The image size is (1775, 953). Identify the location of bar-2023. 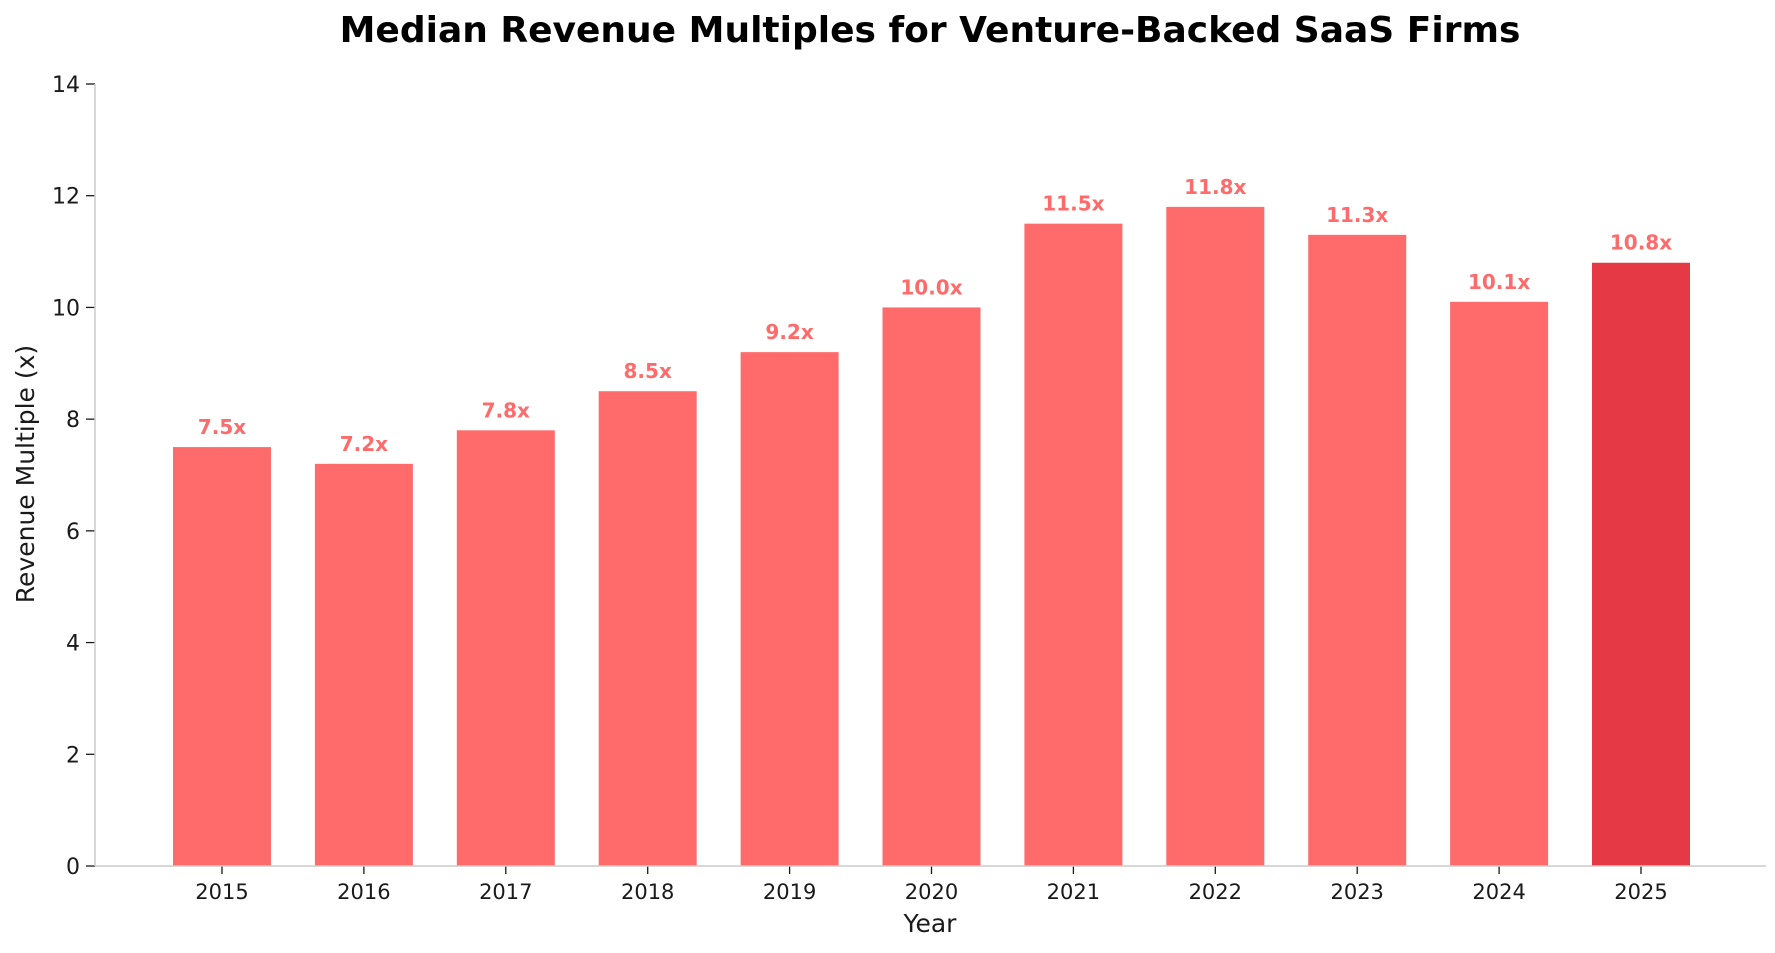
(1357, 550).